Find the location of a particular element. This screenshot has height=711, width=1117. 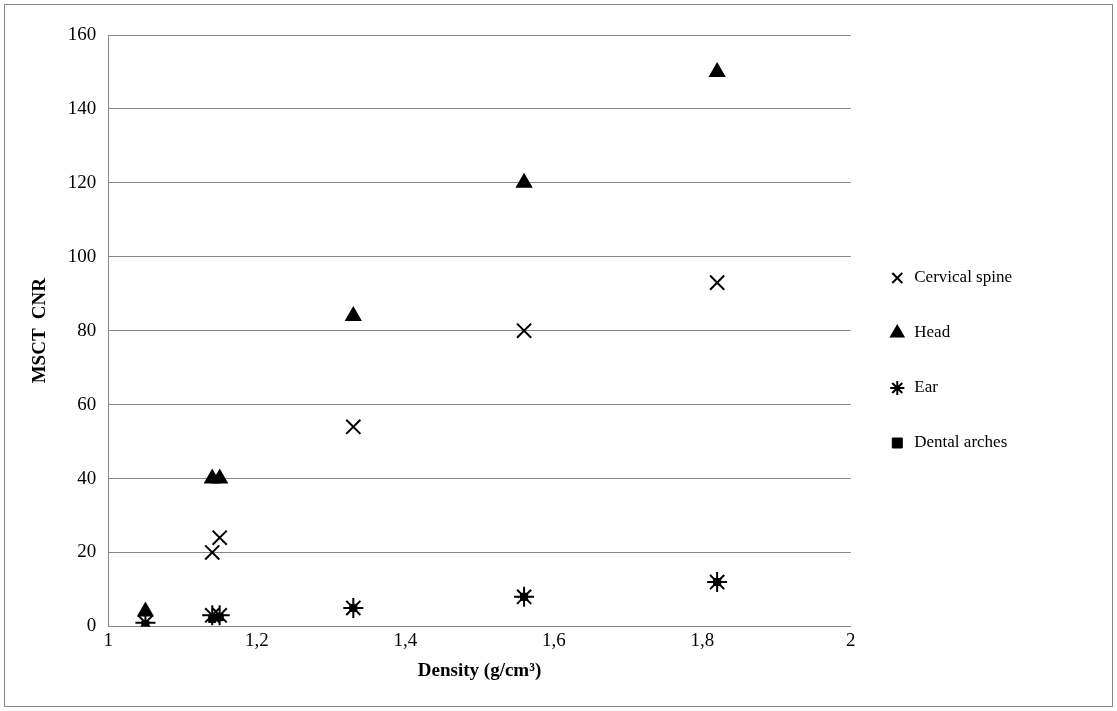

y-tick-label: 140 is located at coordinates (82, 107).